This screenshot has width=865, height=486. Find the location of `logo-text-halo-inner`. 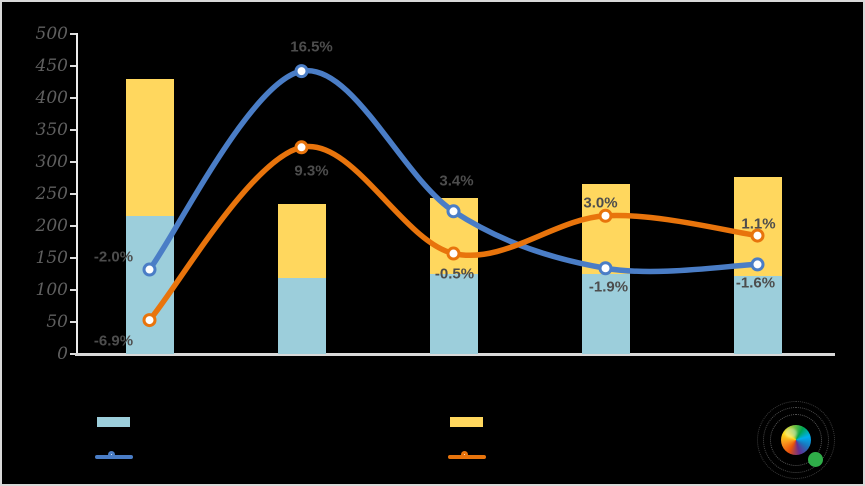

logo-text-halo-inner is located at coordinates (796, 440).